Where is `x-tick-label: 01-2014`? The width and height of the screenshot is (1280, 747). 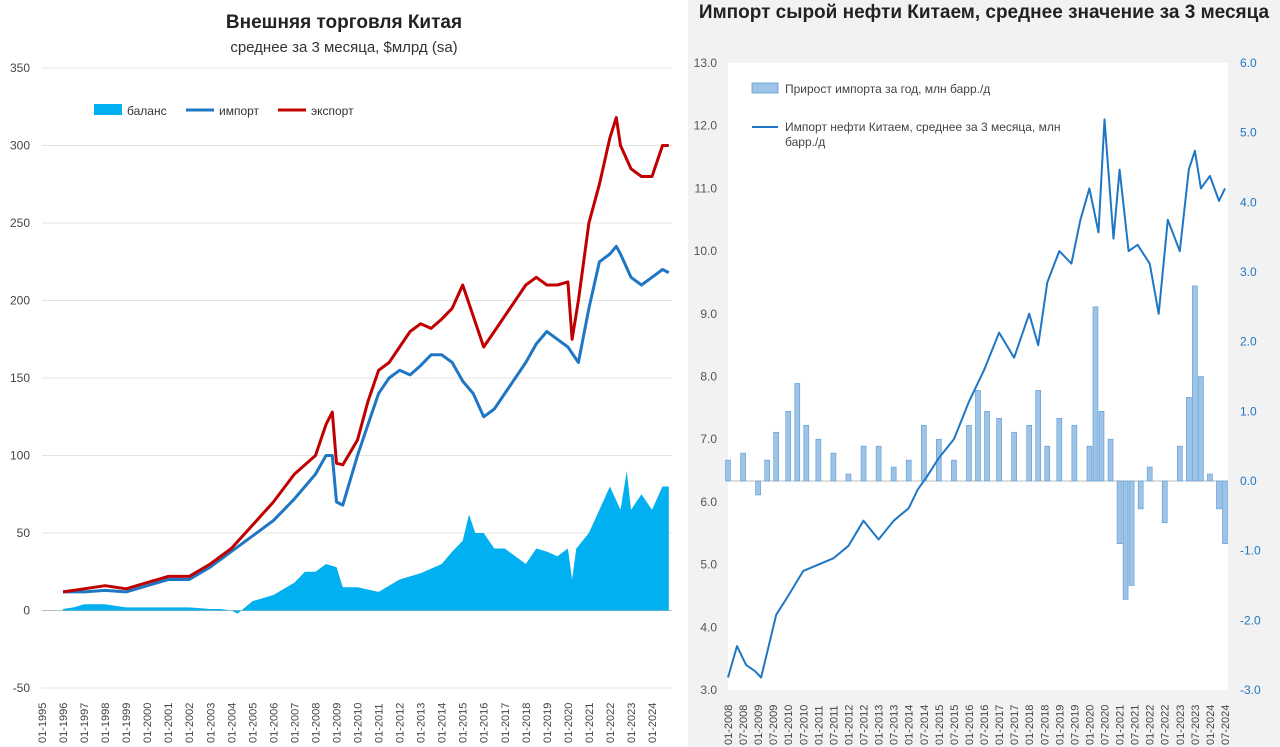 x-tick-label: 01-2014 is located at coordinates (910, 725).